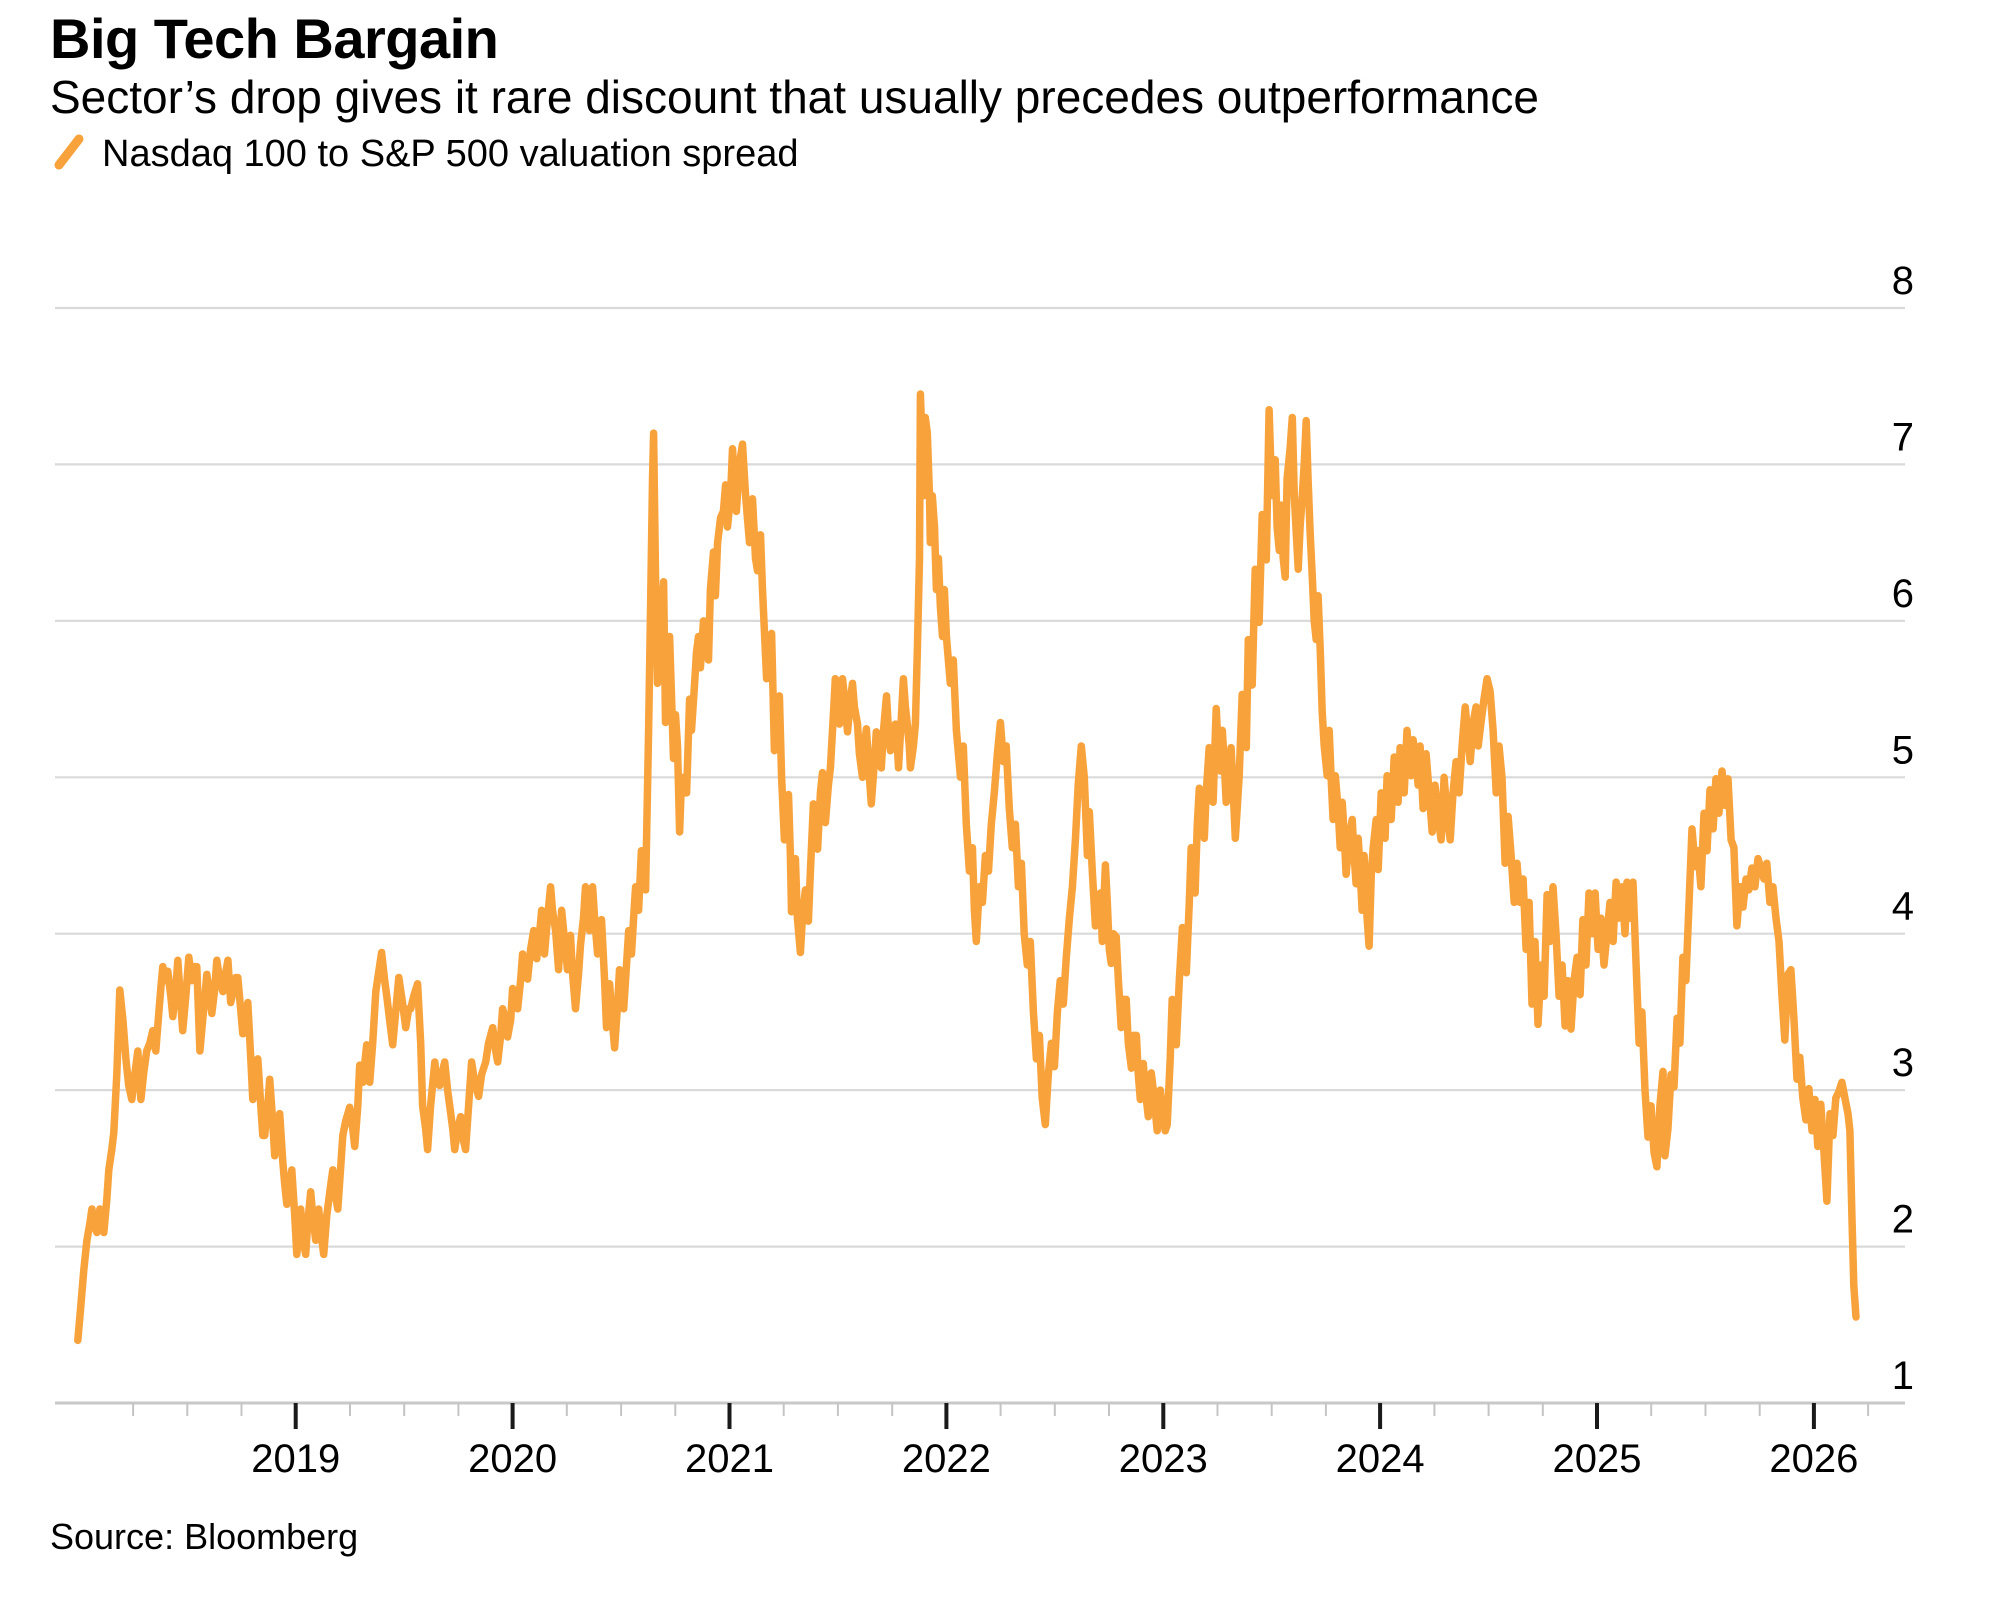  Describe the element at coordinates (729, 1459) in the screenshot. I see `x-axis-label: 2021` at that location.